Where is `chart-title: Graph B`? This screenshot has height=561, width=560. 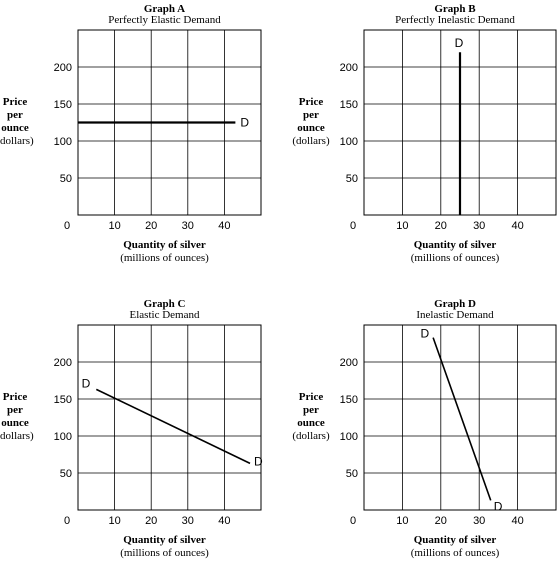
chart-title: Graph B is located at coordinates (455, 9).